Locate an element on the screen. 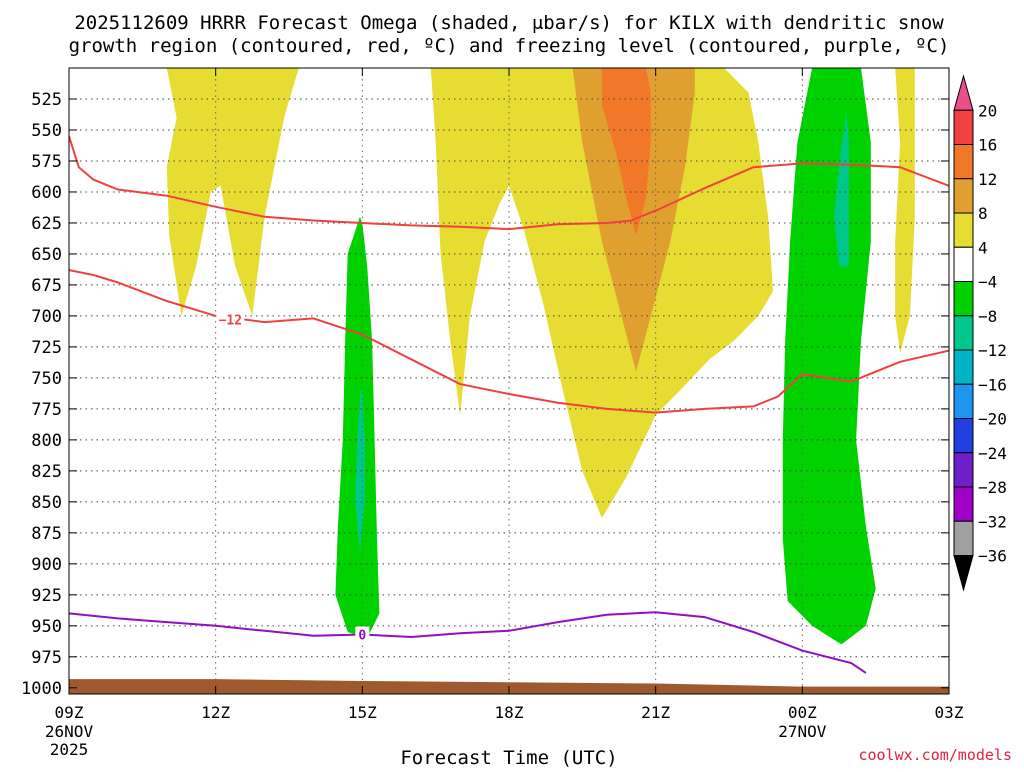  y-tick-label: 600 is located at coordinates (46, 193).